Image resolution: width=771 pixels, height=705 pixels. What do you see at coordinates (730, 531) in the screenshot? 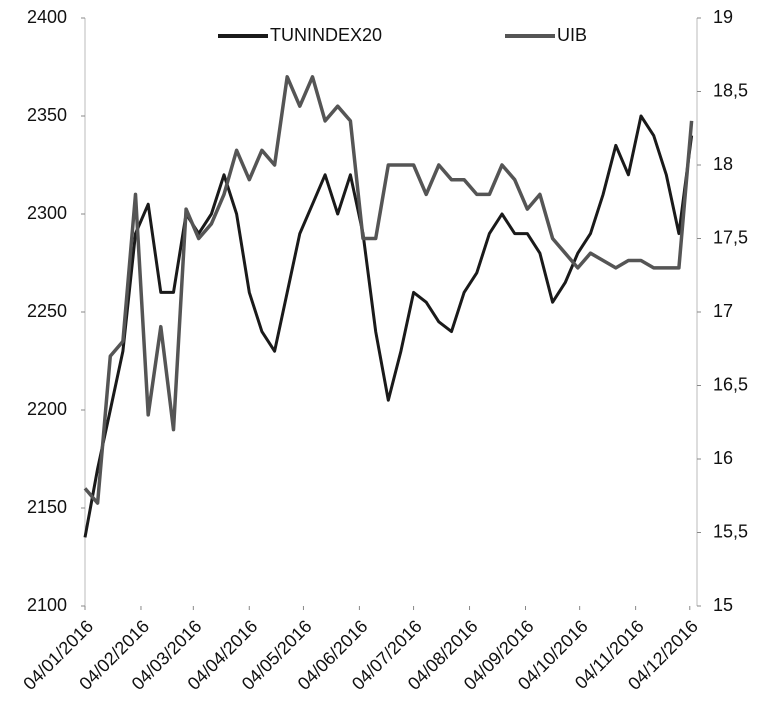
I see `y2-tick-label: 15,5` at bounding box center [730, 531].